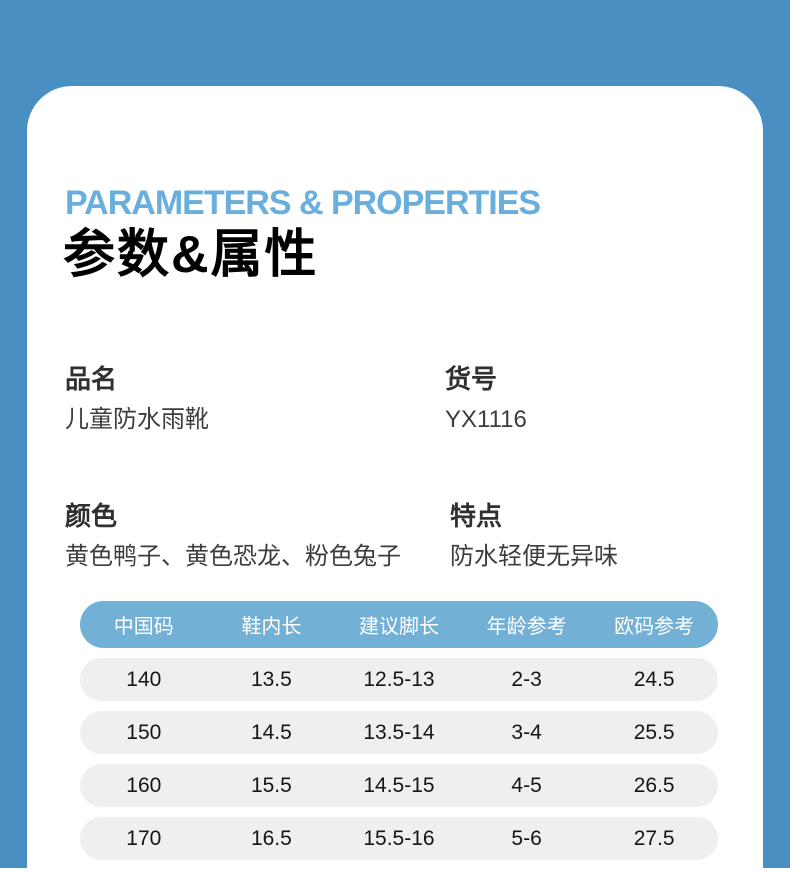  What do you see at coordinates (91, 516) in the screenshot?
I see `color-label: 颜色` at bounding box center [91, 516].